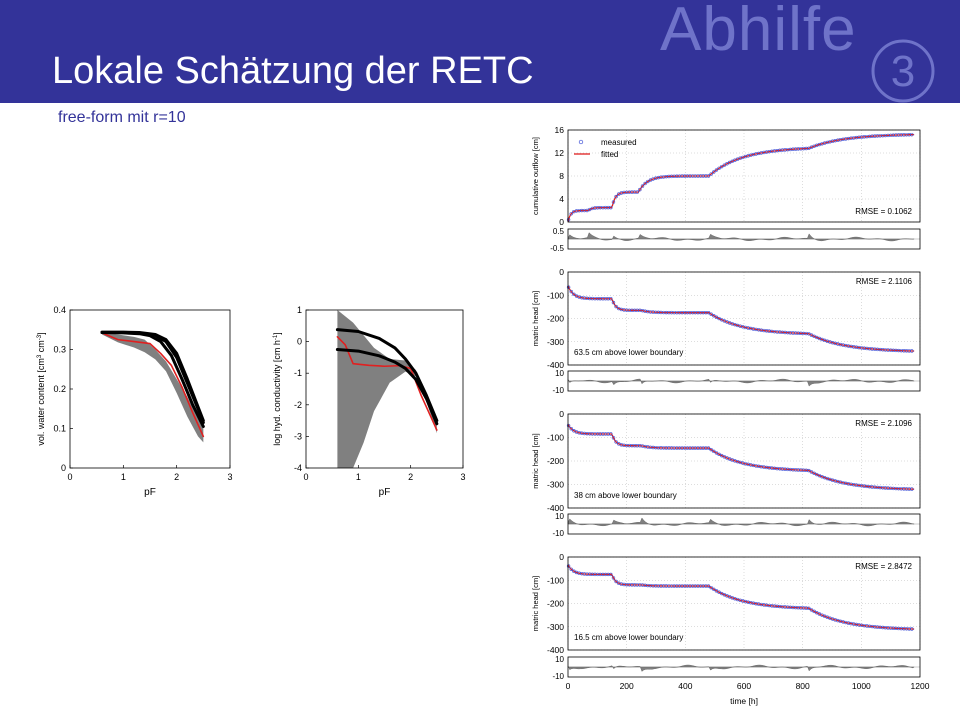  Describe the element at coordinates (277, 393) in the screenshot. I see `y-axis-label-part: log hyd. conductivity [cm h` at that location.